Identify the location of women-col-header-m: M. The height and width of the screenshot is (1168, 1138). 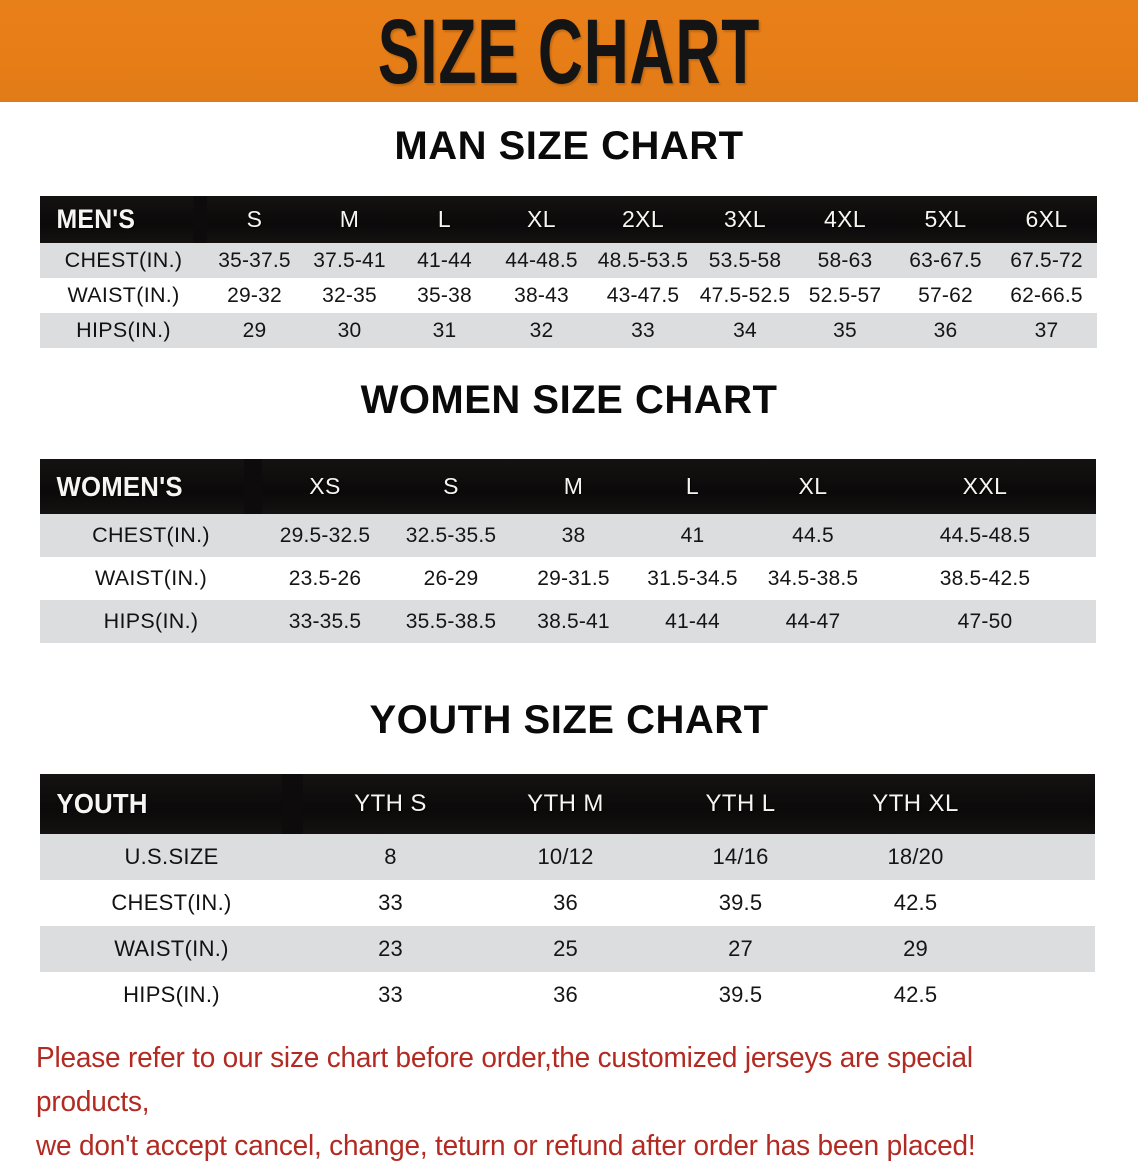
(573, 486).